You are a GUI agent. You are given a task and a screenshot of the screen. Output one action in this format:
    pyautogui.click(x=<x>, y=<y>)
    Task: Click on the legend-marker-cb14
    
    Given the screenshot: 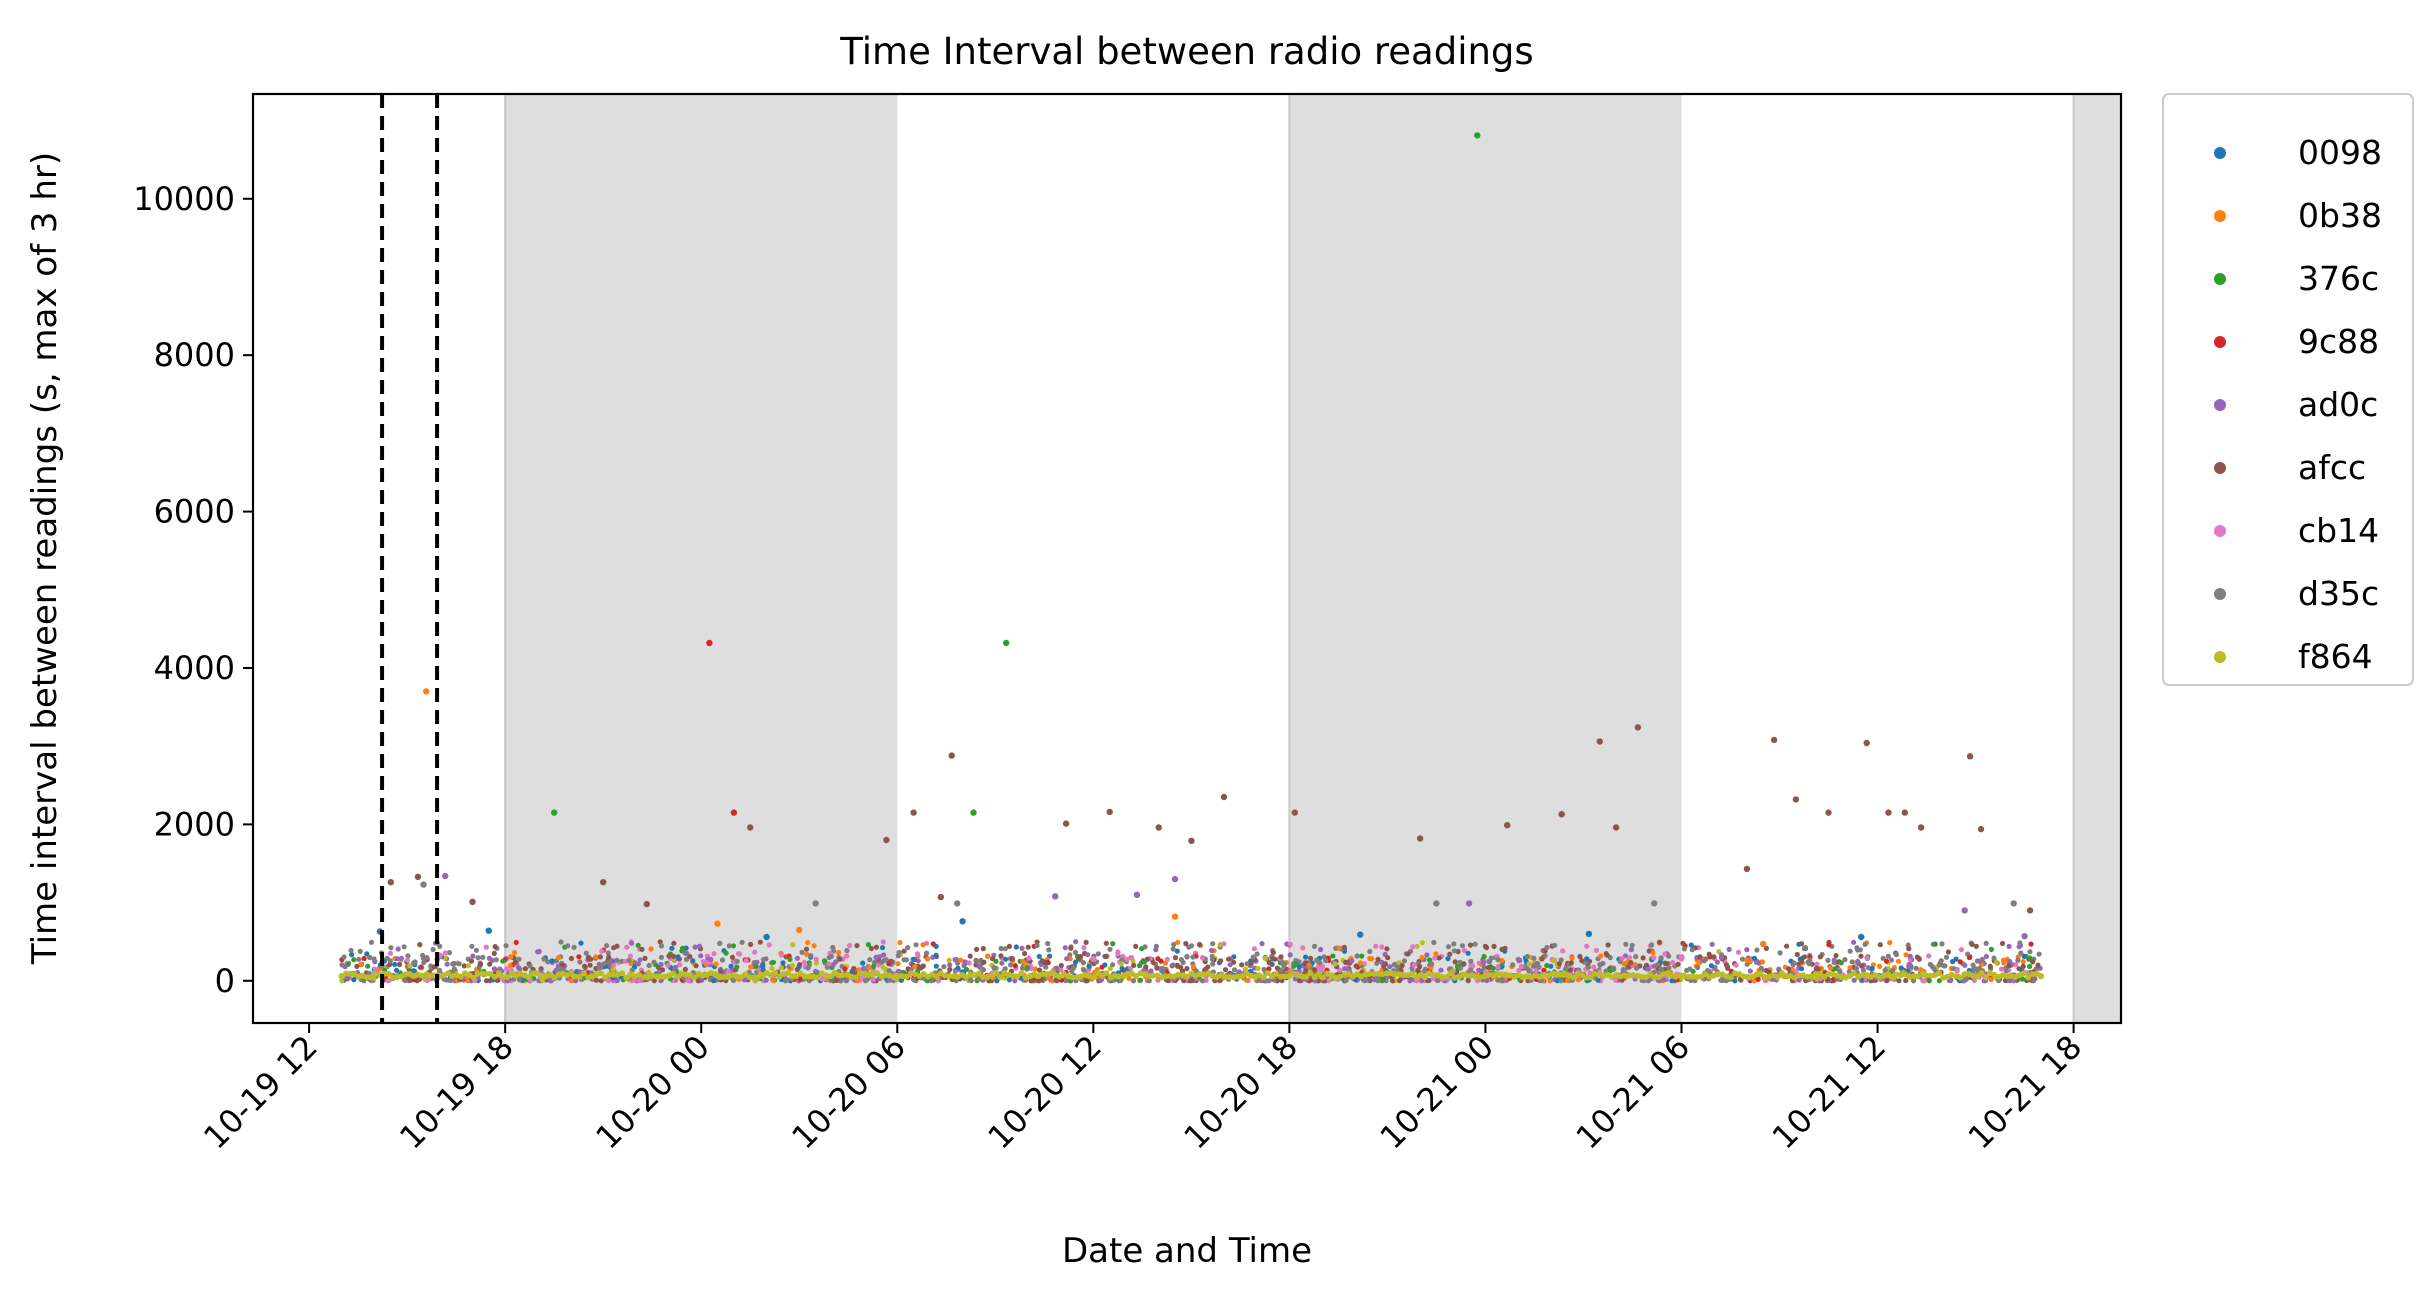 What is the action you would take?
    pyautogui.click(x=2220, y=531)
    